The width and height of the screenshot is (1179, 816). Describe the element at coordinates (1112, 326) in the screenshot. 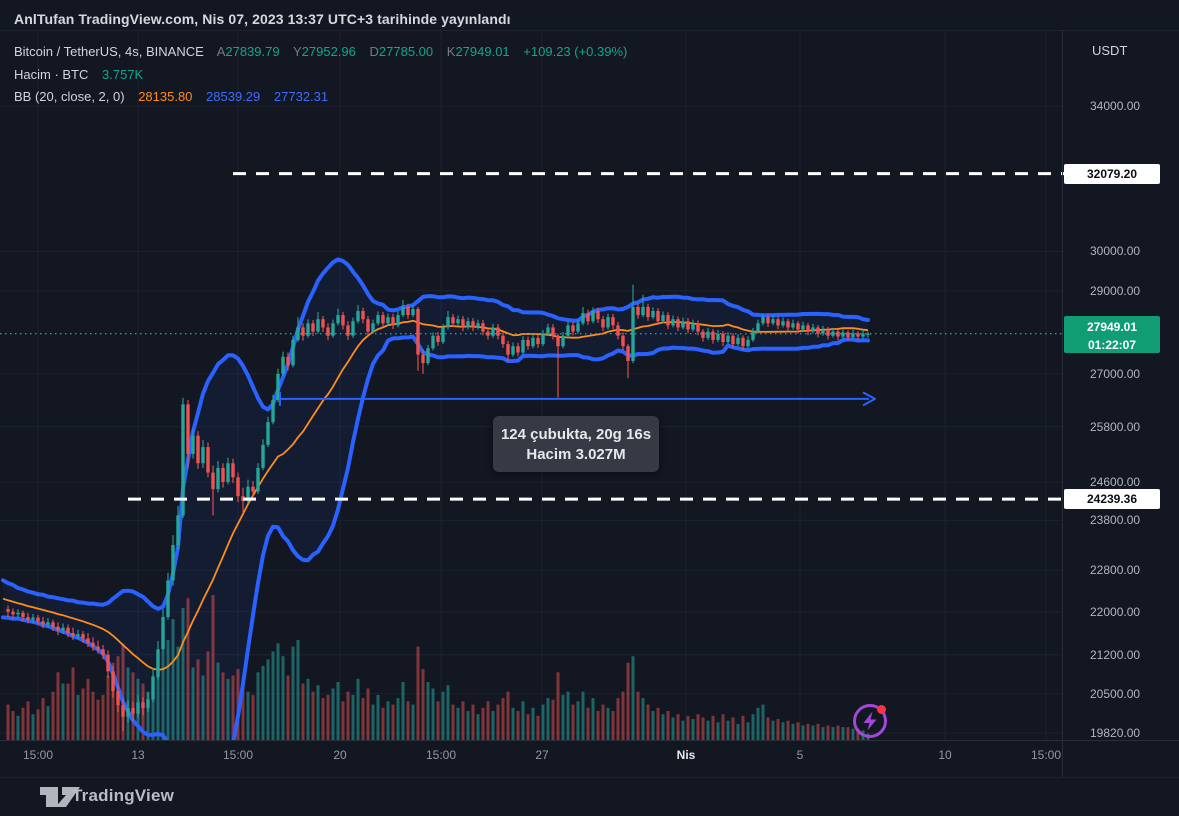

I see `last-price-value: 27949.01` at that location.